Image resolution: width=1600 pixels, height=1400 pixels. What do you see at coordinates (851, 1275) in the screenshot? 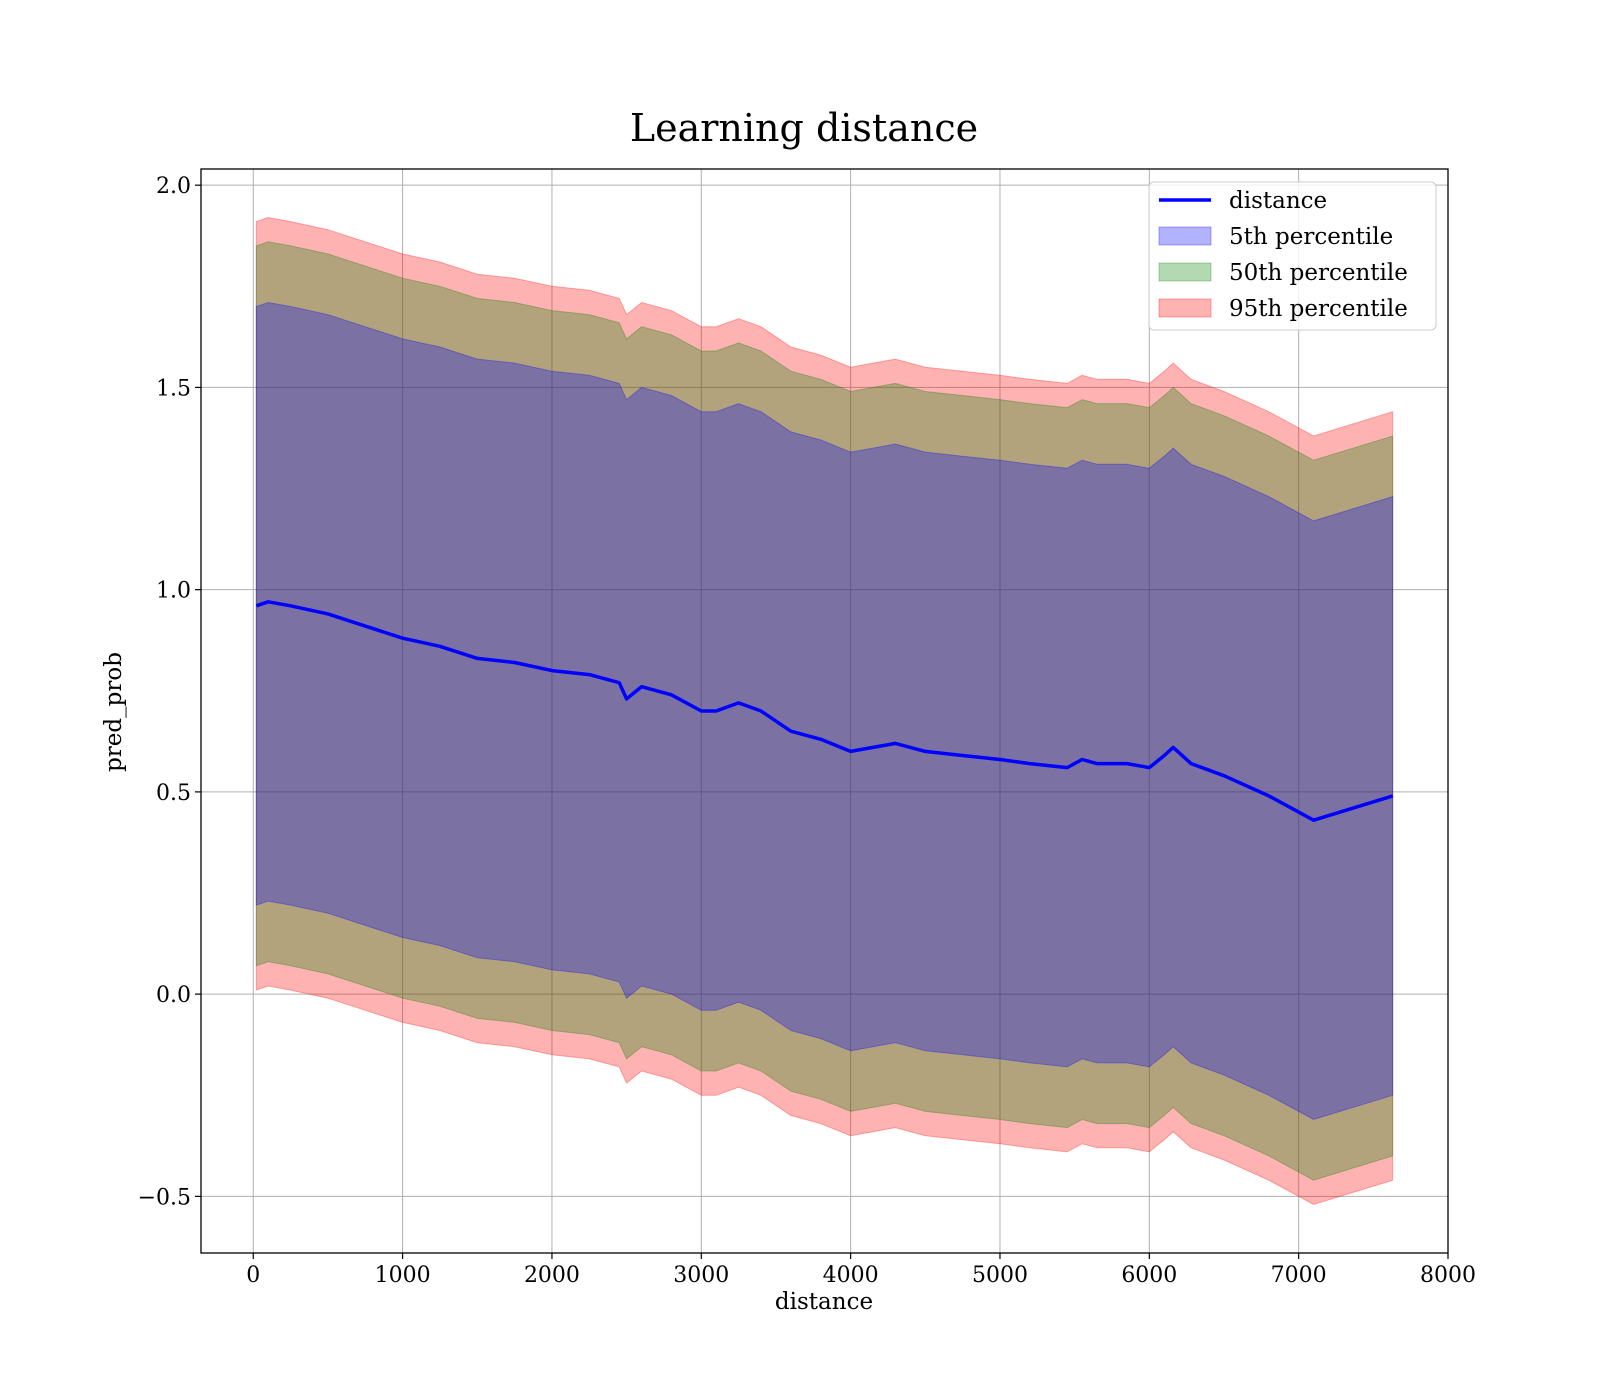
I see `x-tick-label: 4000` at bounding box center [851, 1275].